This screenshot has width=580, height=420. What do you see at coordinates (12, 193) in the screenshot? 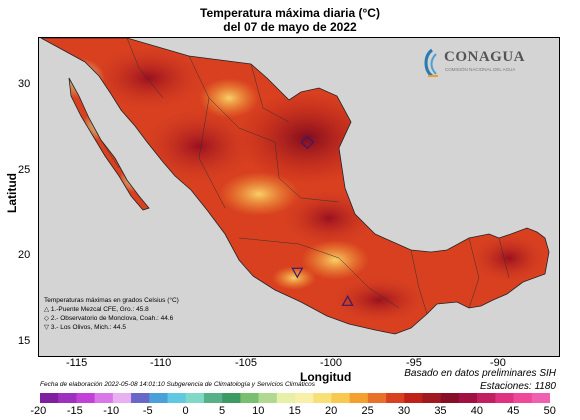
I see `y-axis-label: Latitud` at bounding box center [12, 193].